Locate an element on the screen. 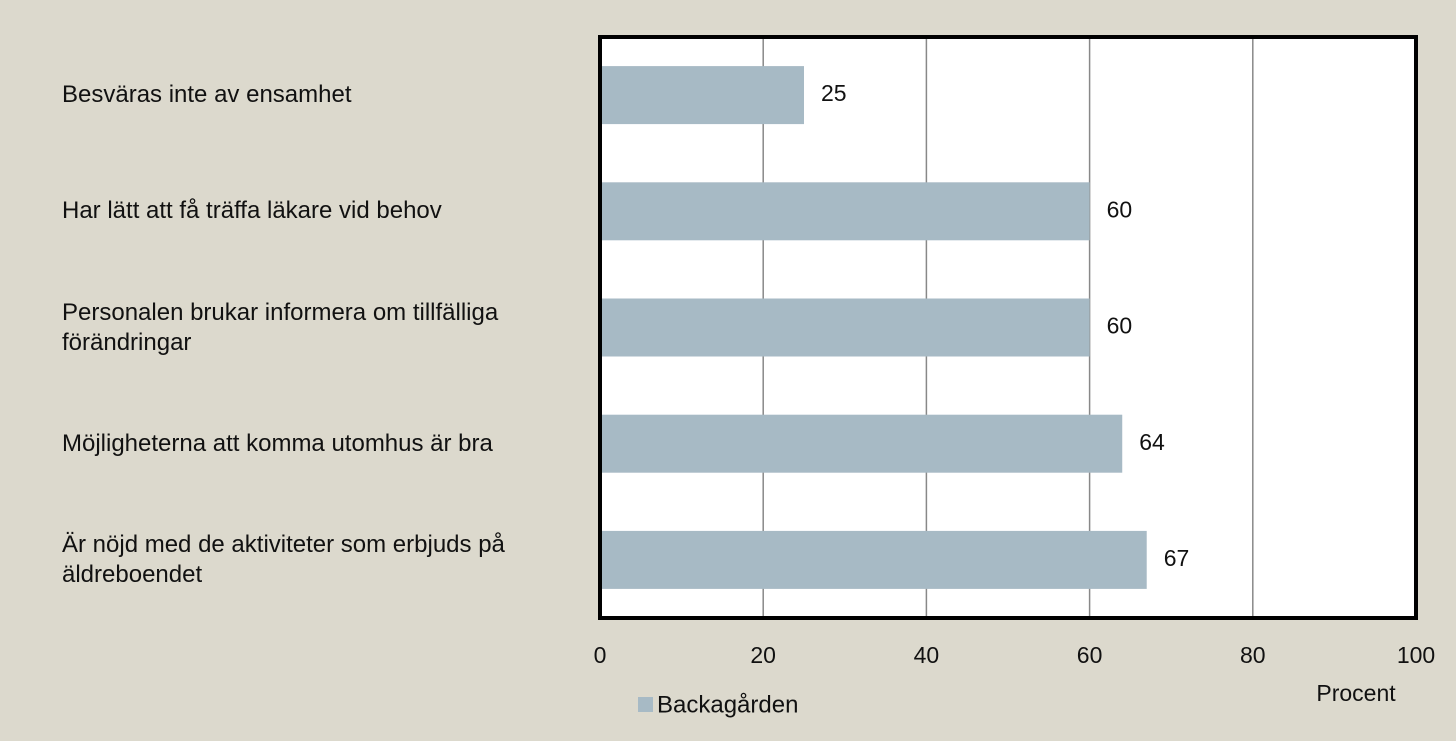 This screenshot has width=1456, height=741. y-tick-label: Har lätt att få träffa läkare vid behov is located at coordinates (252, 211).